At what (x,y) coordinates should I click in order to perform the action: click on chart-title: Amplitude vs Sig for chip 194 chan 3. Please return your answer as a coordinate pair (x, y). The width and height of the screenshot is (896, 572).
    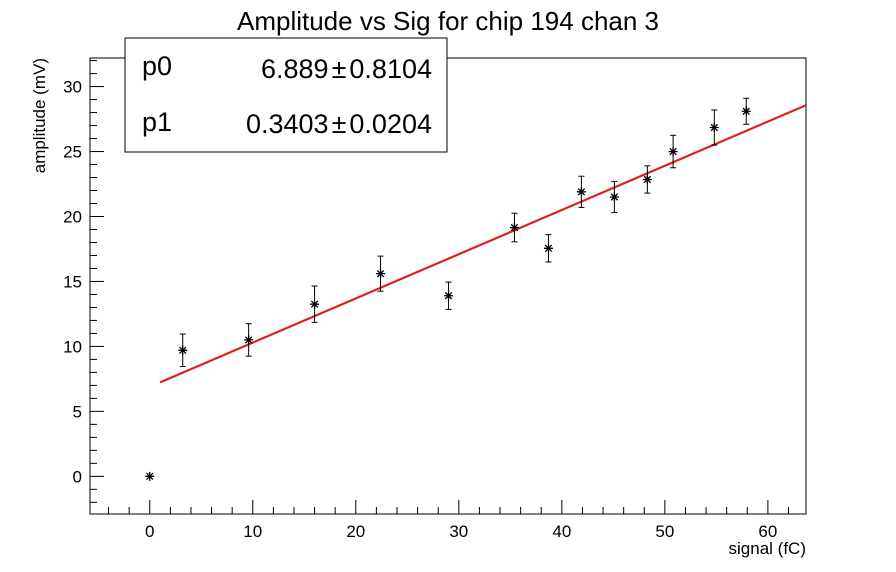
    Looking at the image, I should click on (448, 21).